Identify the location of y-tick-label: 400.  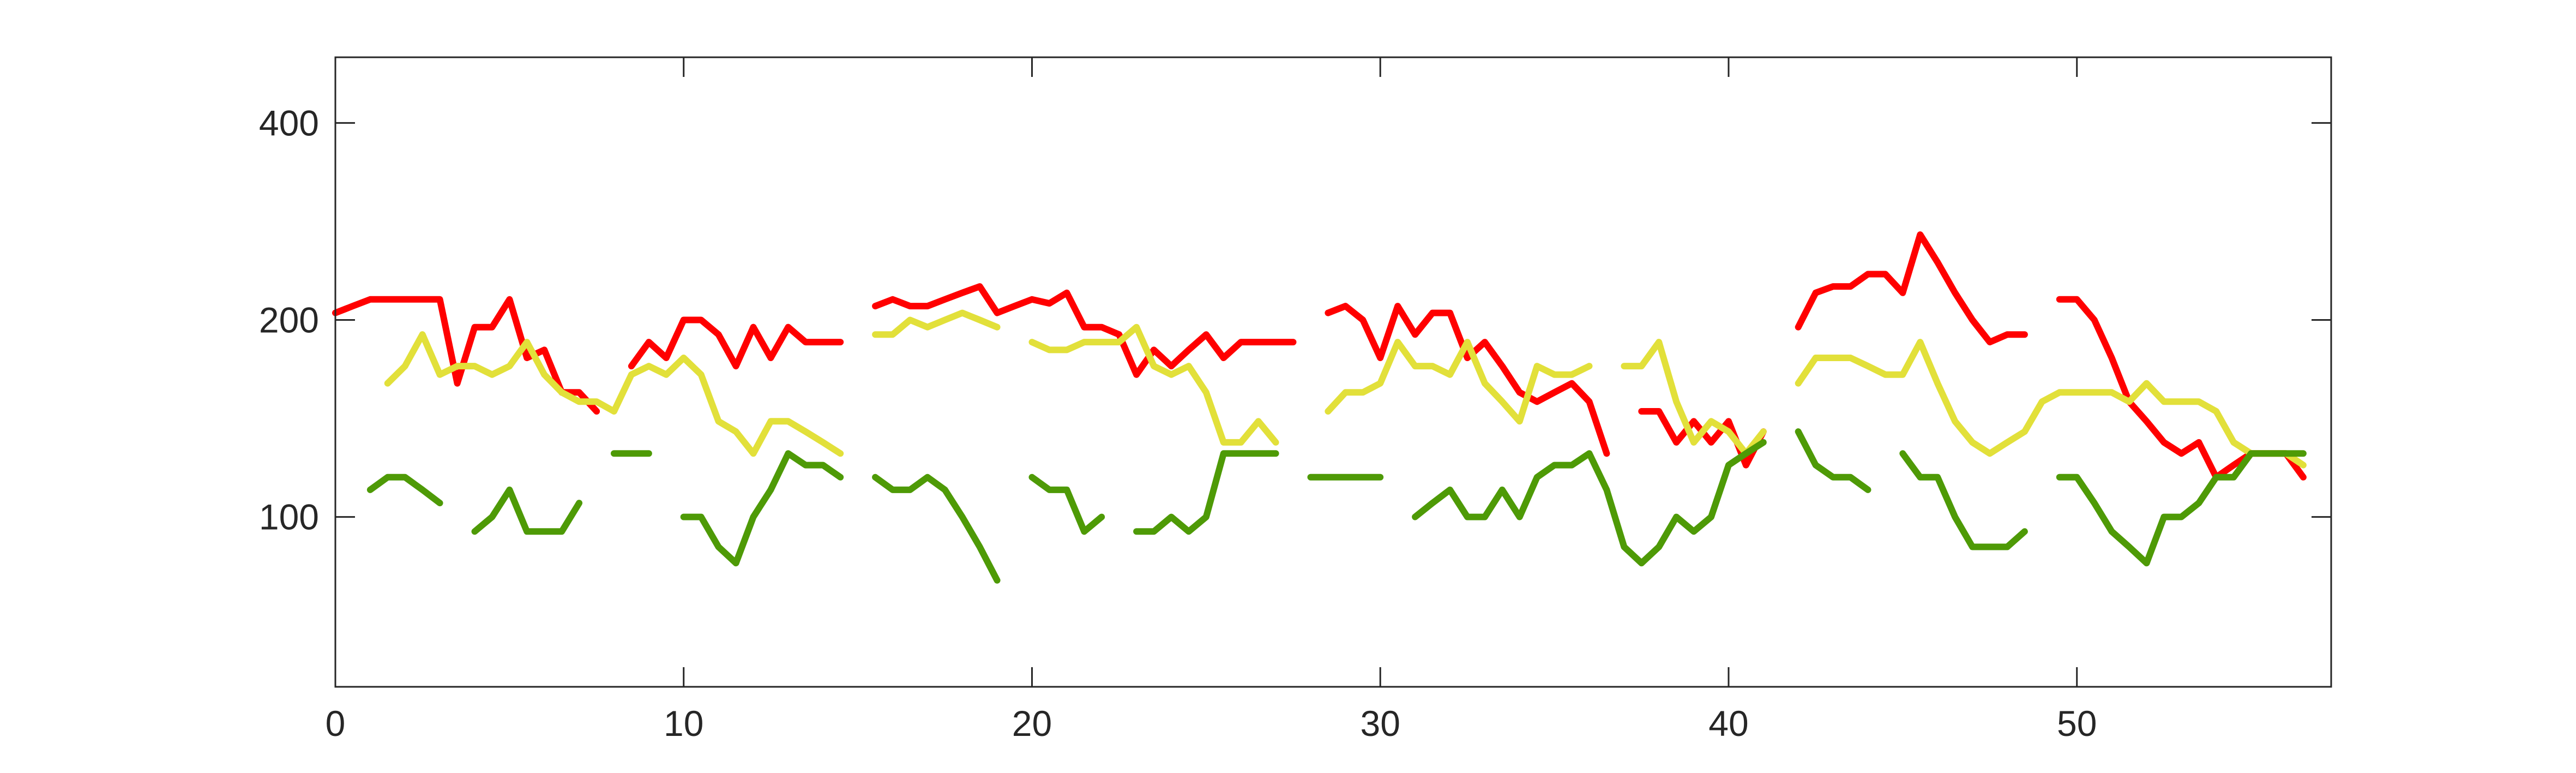
(289, 123).